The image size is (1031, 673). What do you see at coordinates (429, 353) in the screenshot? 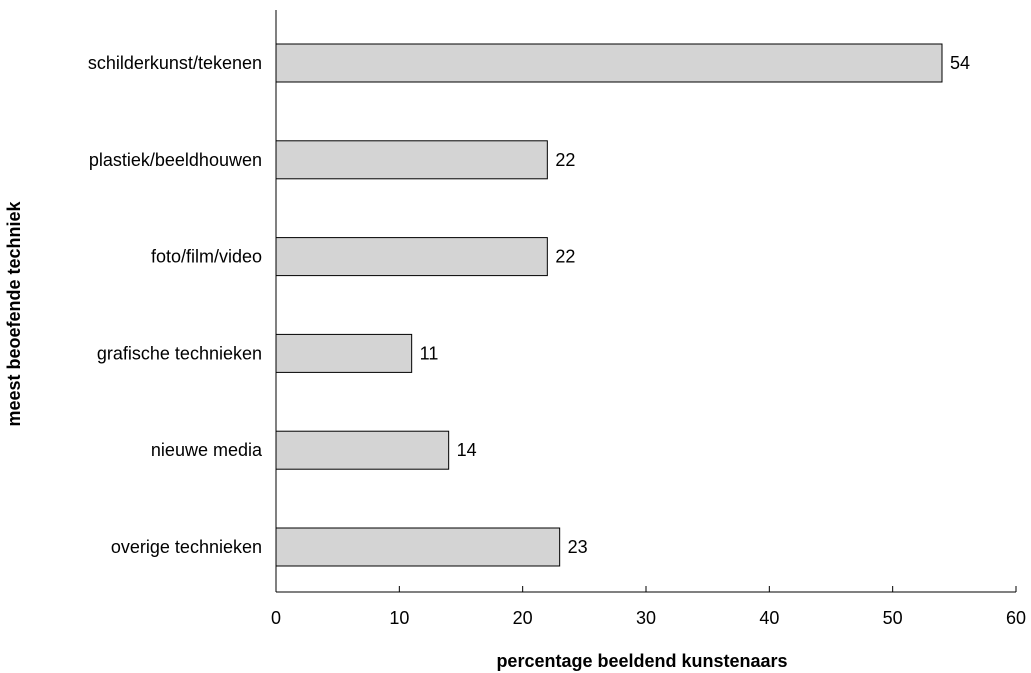
I see `value-label-3: 11` at bounding box center [429, 353].